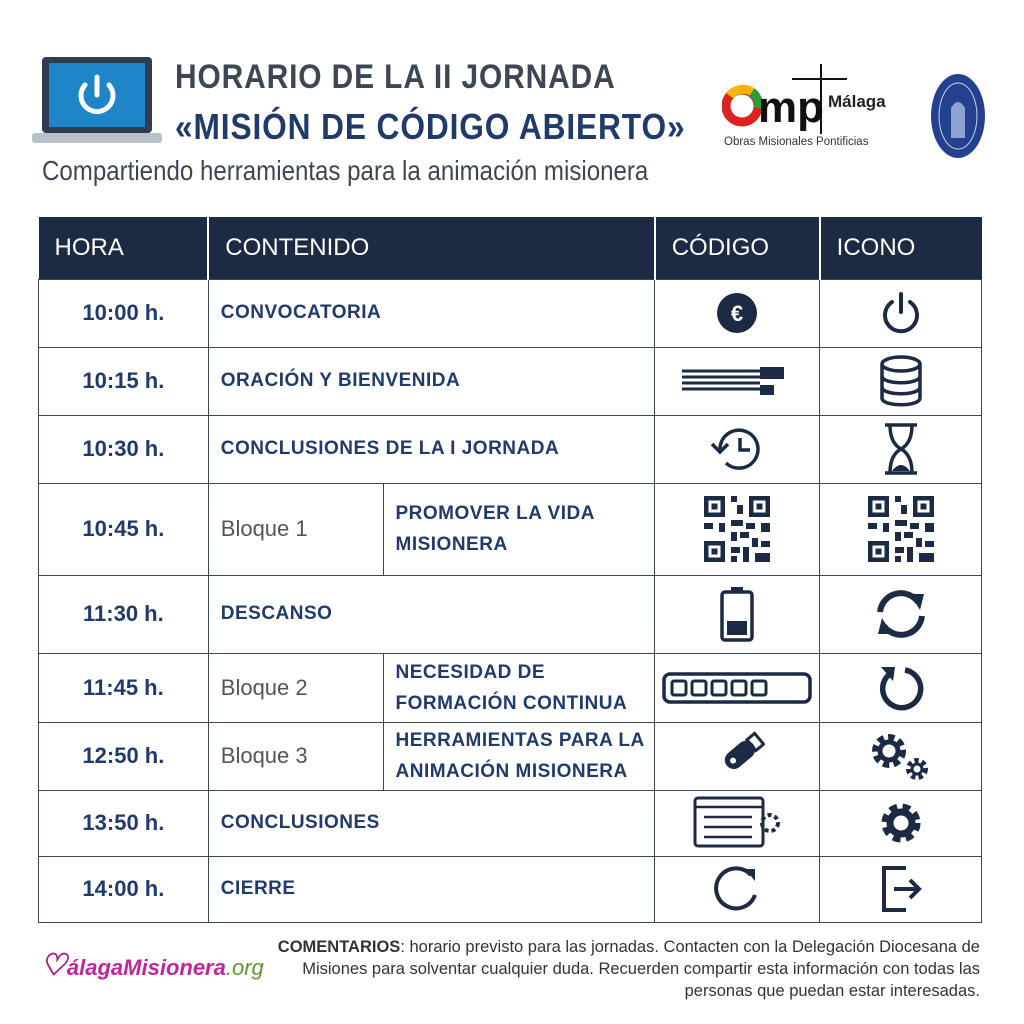 The width and height of the screenshot is (1024, 1024). Describe the element at coordinates (900, 614) in the screenshot. I see `sync-icon` at that location.